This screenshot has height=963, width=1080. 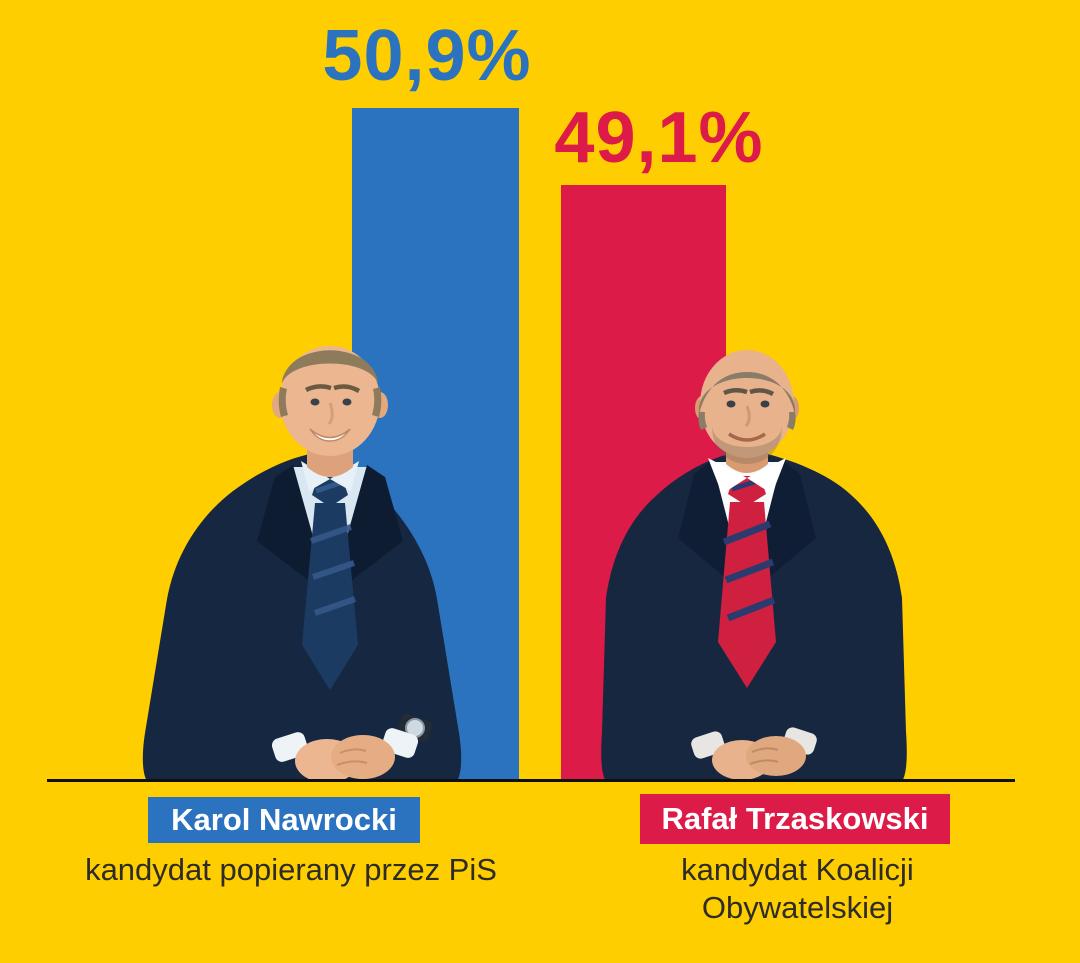 I want to click on description-nawrocki: kandydat popierany przez PiS, so click(x=291, y=869).